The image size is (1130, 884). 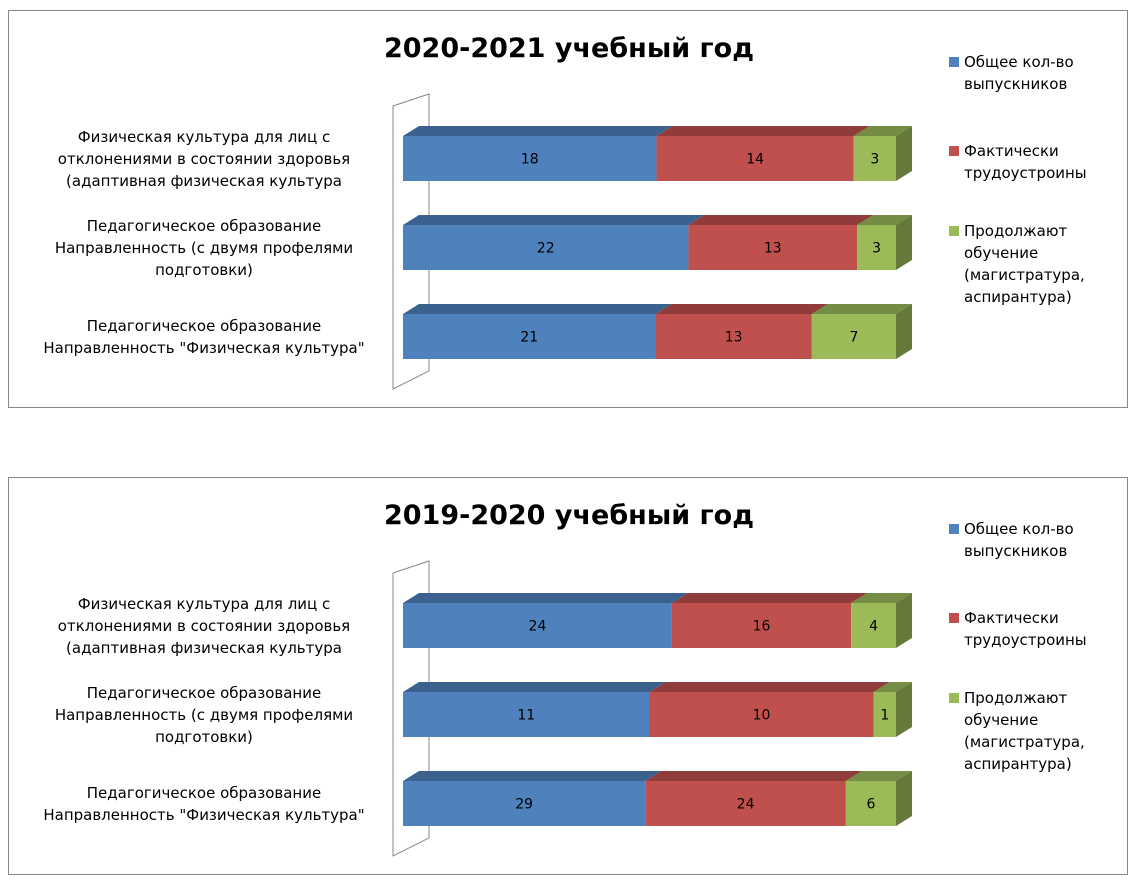 I want to click on wall, so click(x=411, y=708).